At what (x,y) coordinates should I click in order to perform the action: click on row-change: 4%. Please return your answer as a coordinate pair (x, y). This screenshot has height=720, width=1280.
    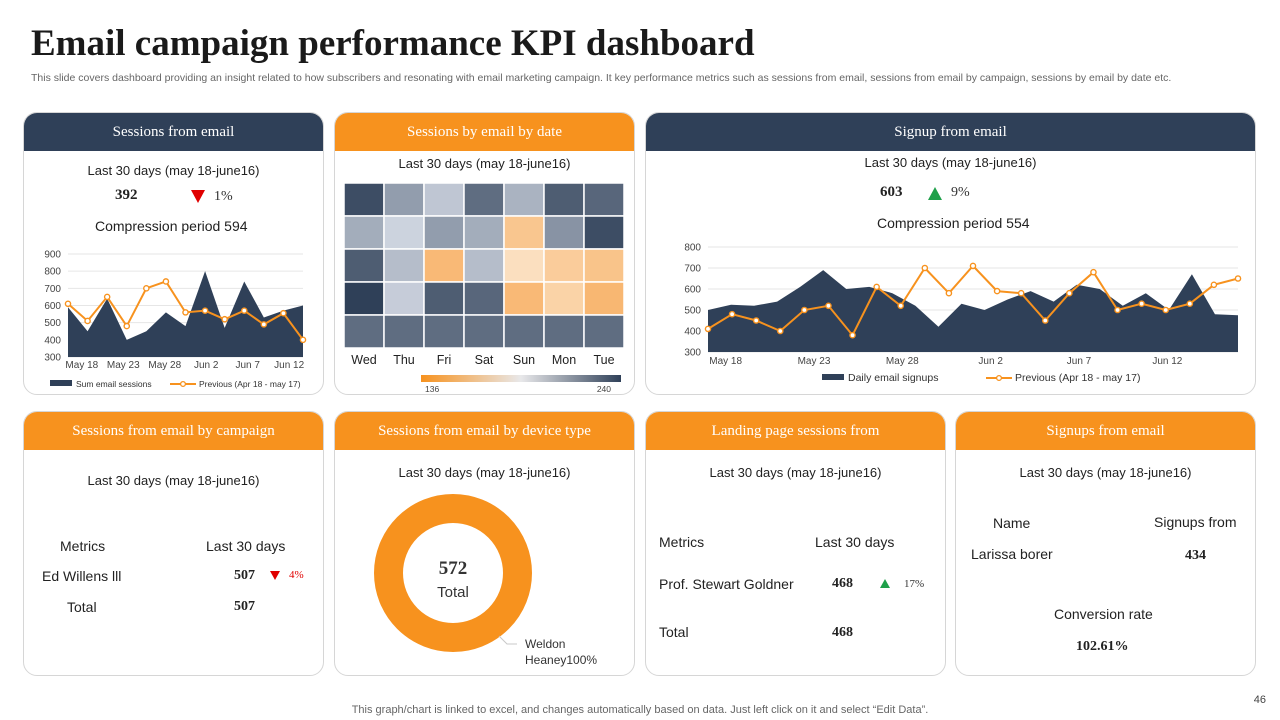
    Looking at the image, I should click on (296, 575).